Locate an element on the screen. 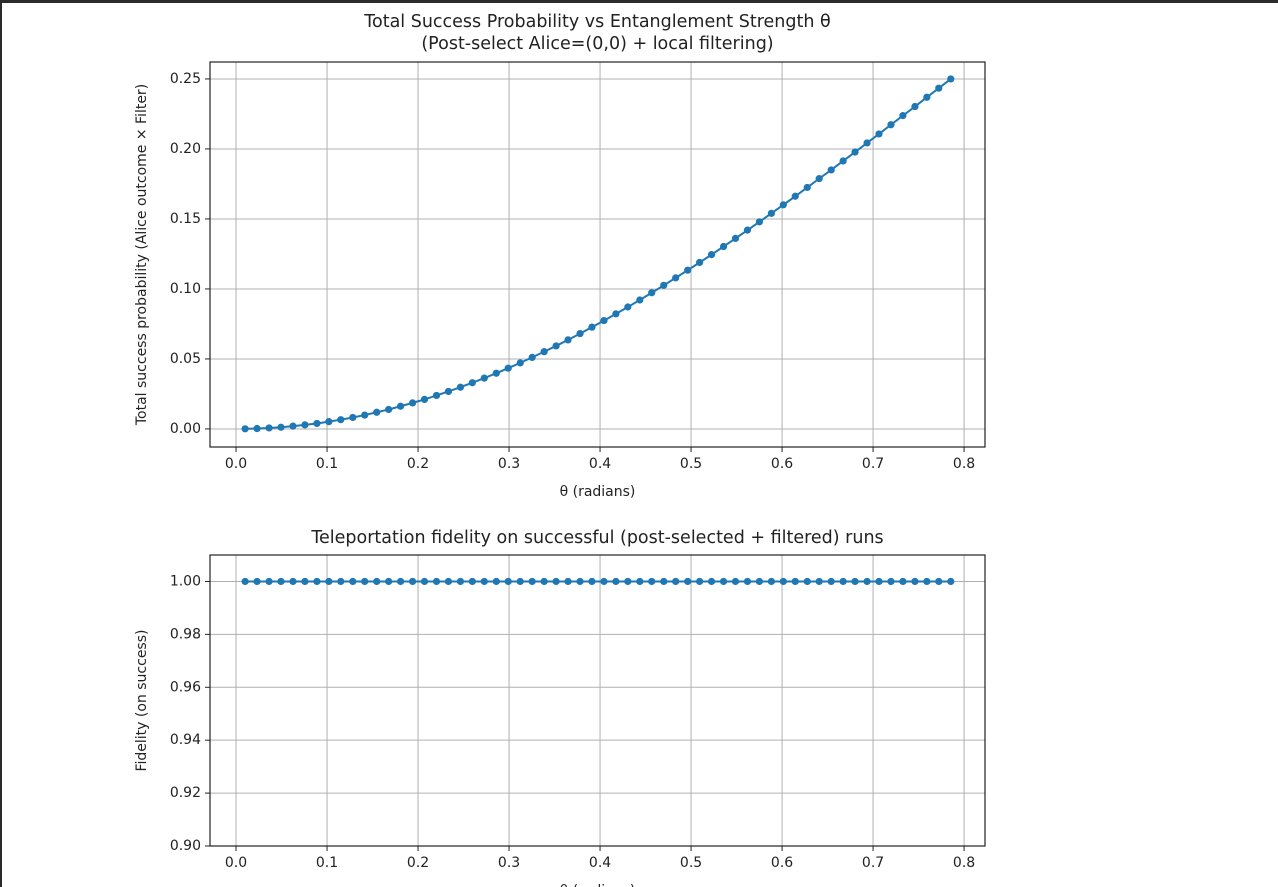 This screenshot has height=887, width=1278. y-tick-label: 0.92 is located at coordinates (185, 793).